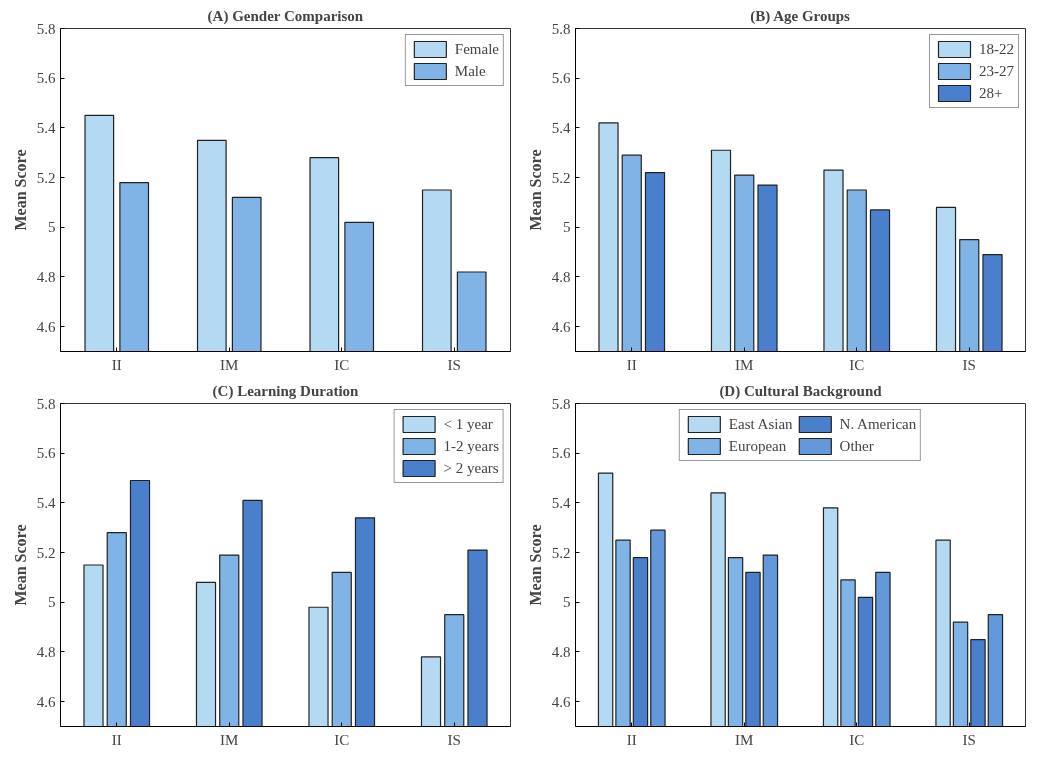 The width and height of the screenshot is (1044, 762). What do you see at coordinates (476, 49) in the screenshot?
I see `legend-label: Female` at bounding box center [476, 49].